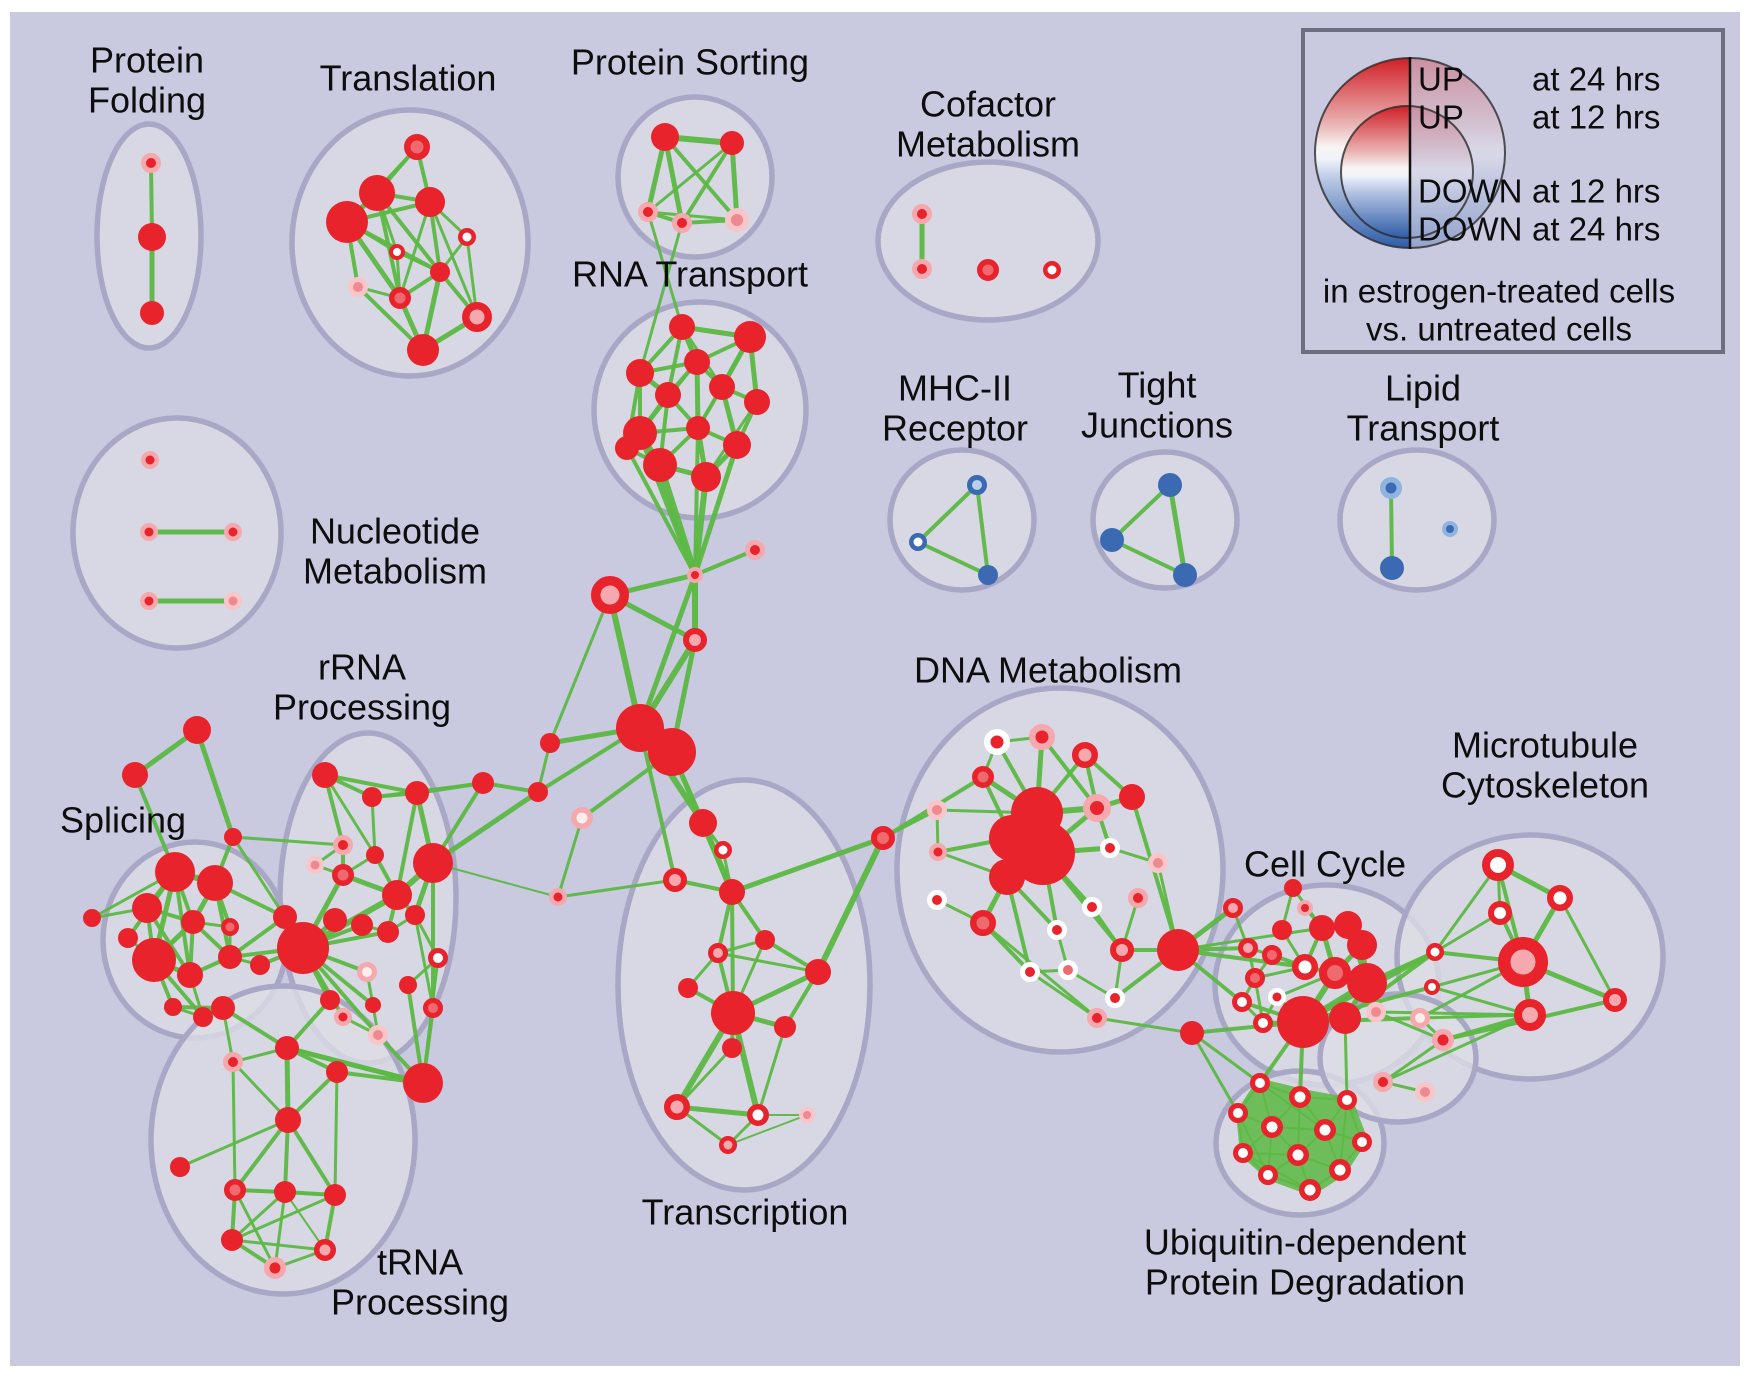 This screenshot has height=1381, width=1750. I want to click on cluster-label-cofactor-metabolism: Cofactor, so click(988, 104).